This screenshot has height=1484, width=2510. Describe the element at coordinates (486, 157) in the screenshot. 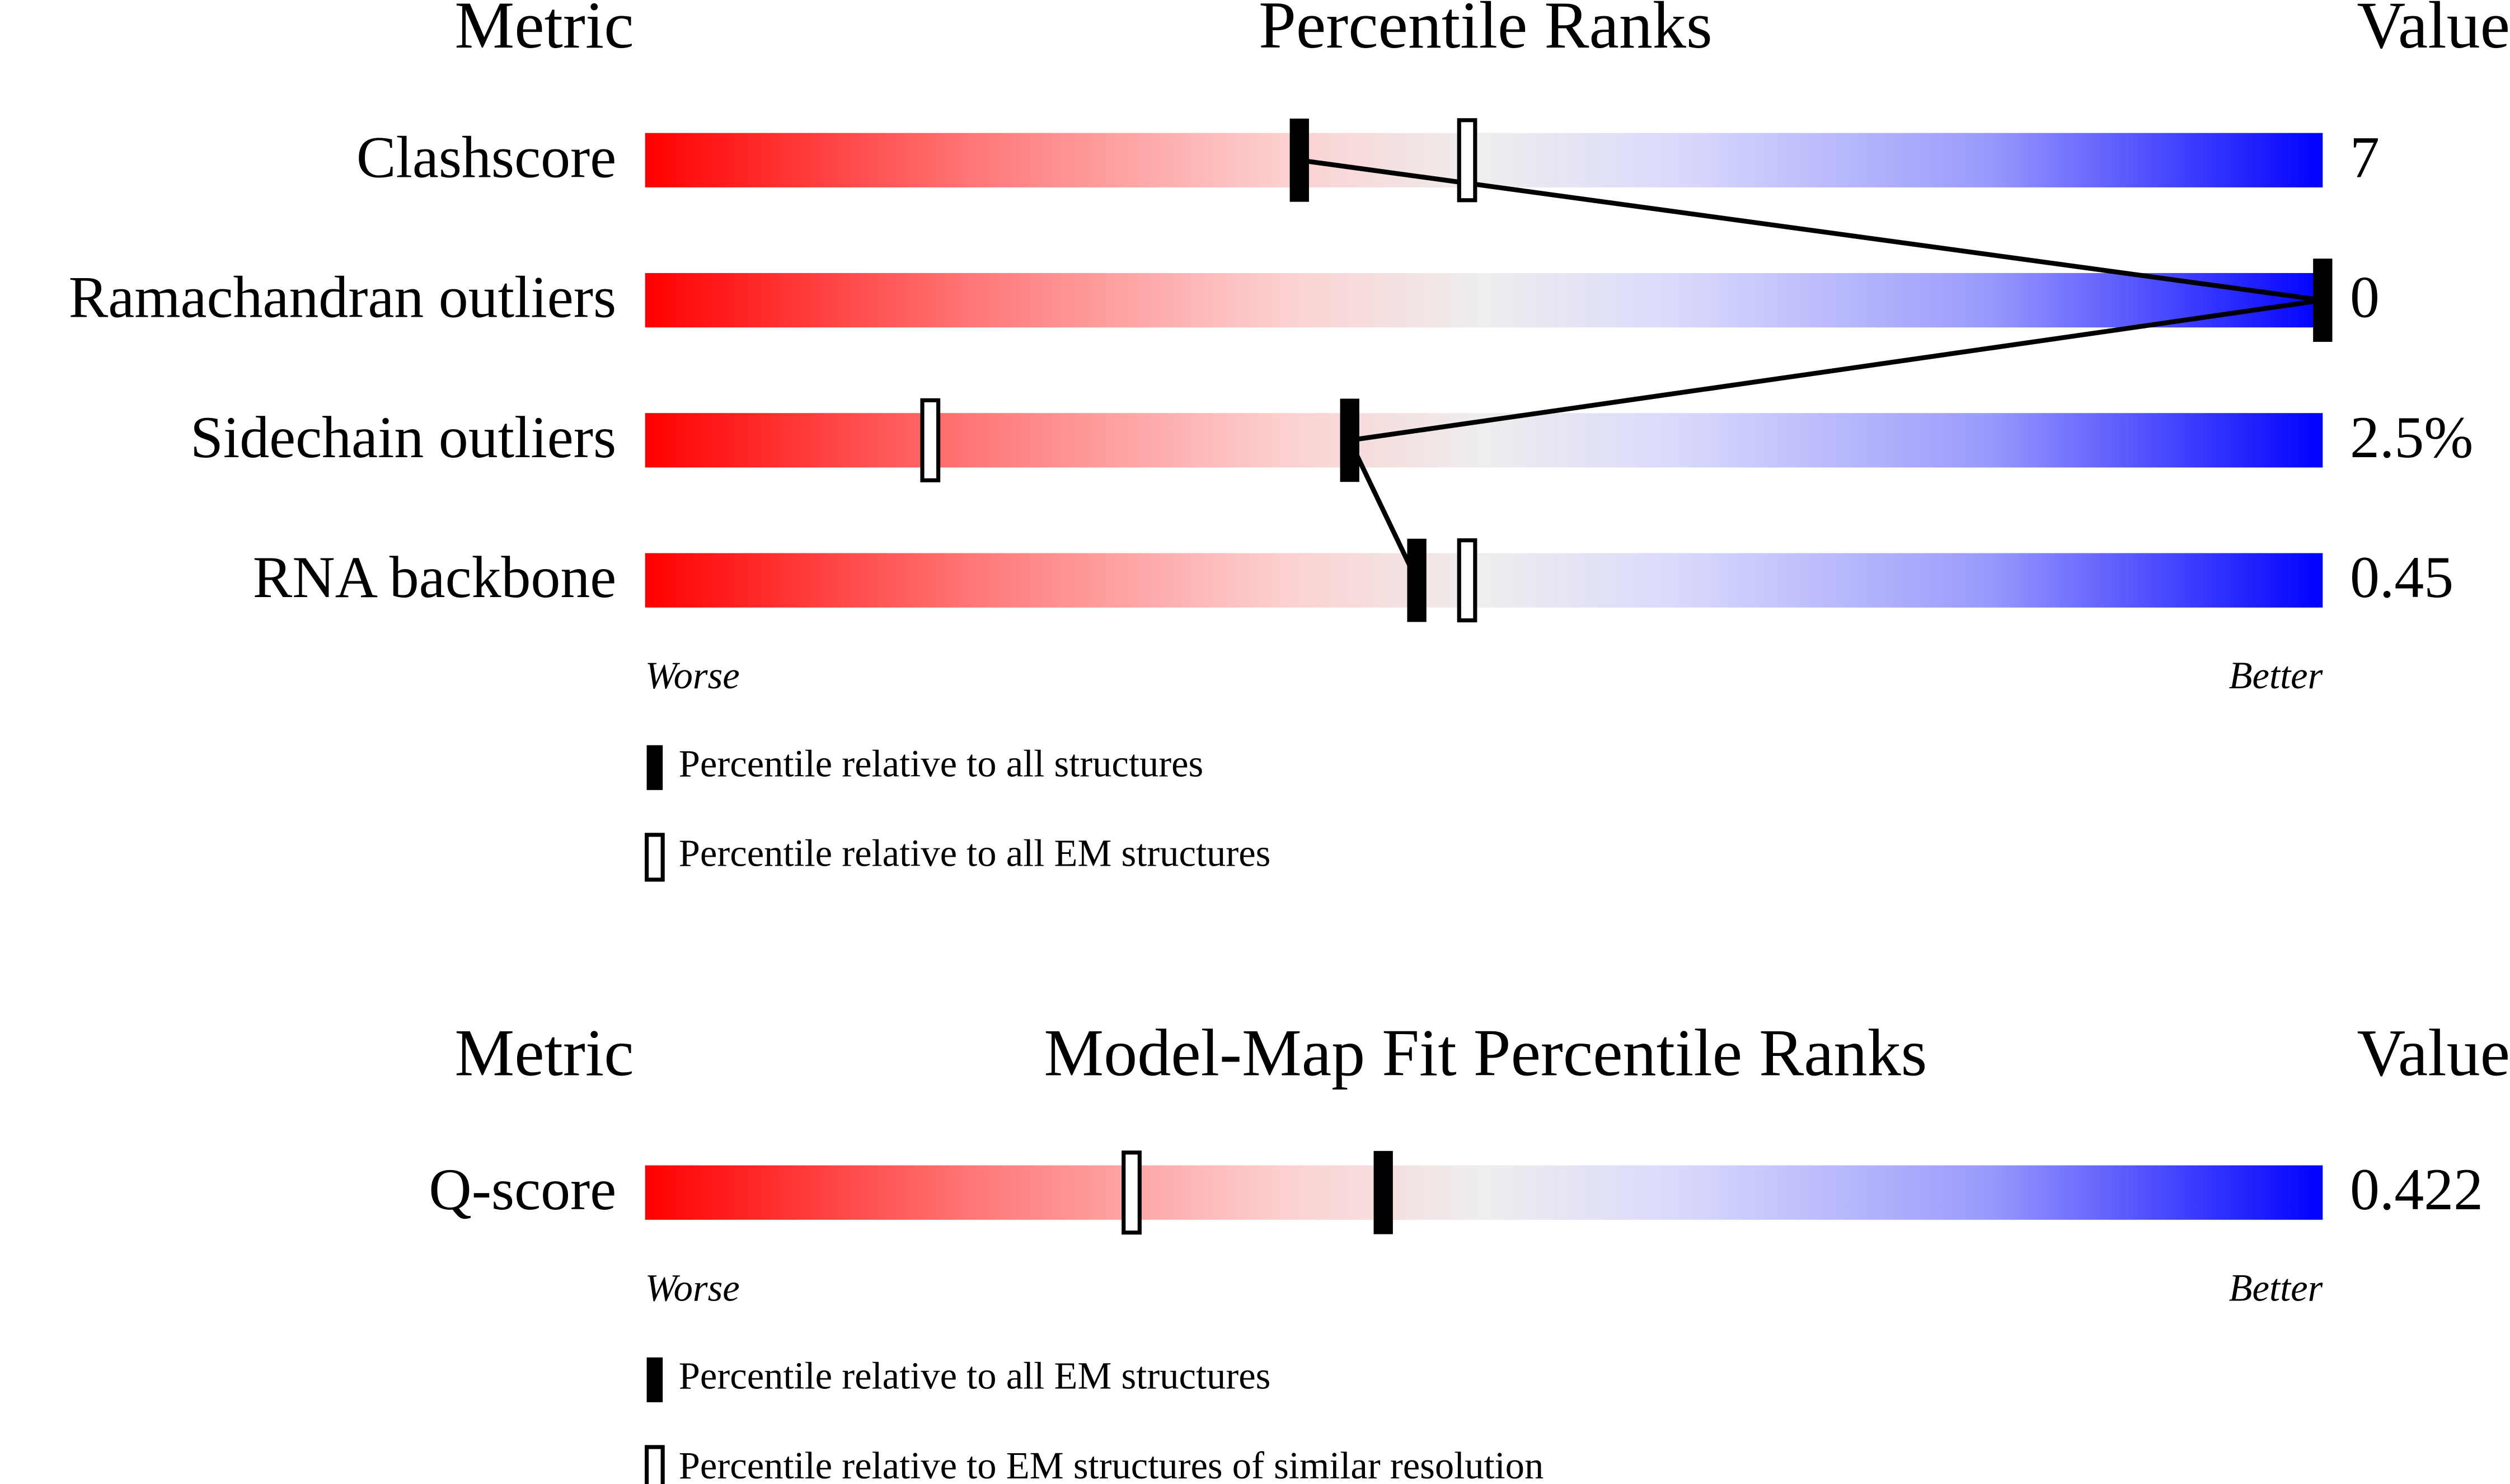

I see `metric-label: Clashscore` at that location.